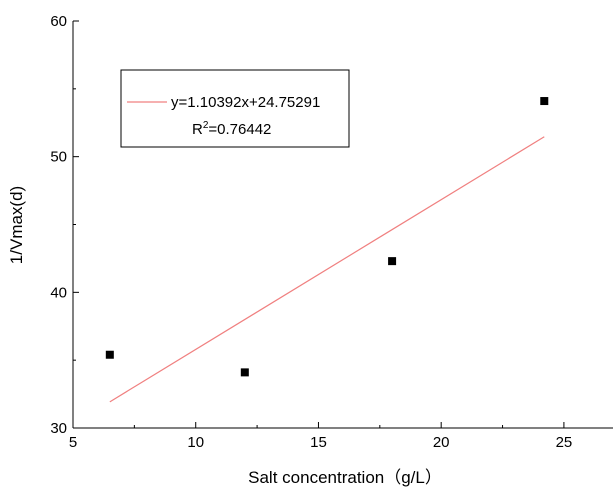  I want to click on legend-equation: y=1.10392x+24.75291, so click(245, 102).